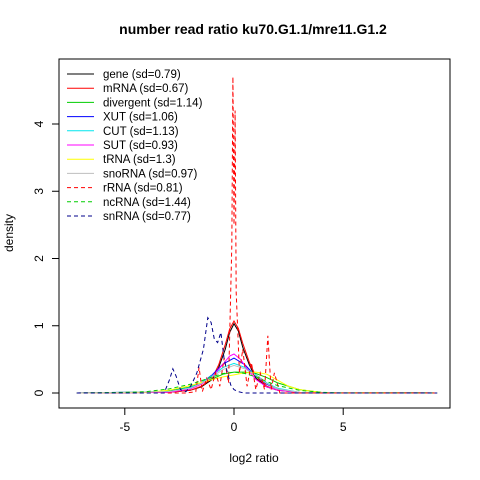 The height and width of the screenshot is (480, 480). I want to click on legend-label-8: rRNA (sd=0.81), so click(143, 189).